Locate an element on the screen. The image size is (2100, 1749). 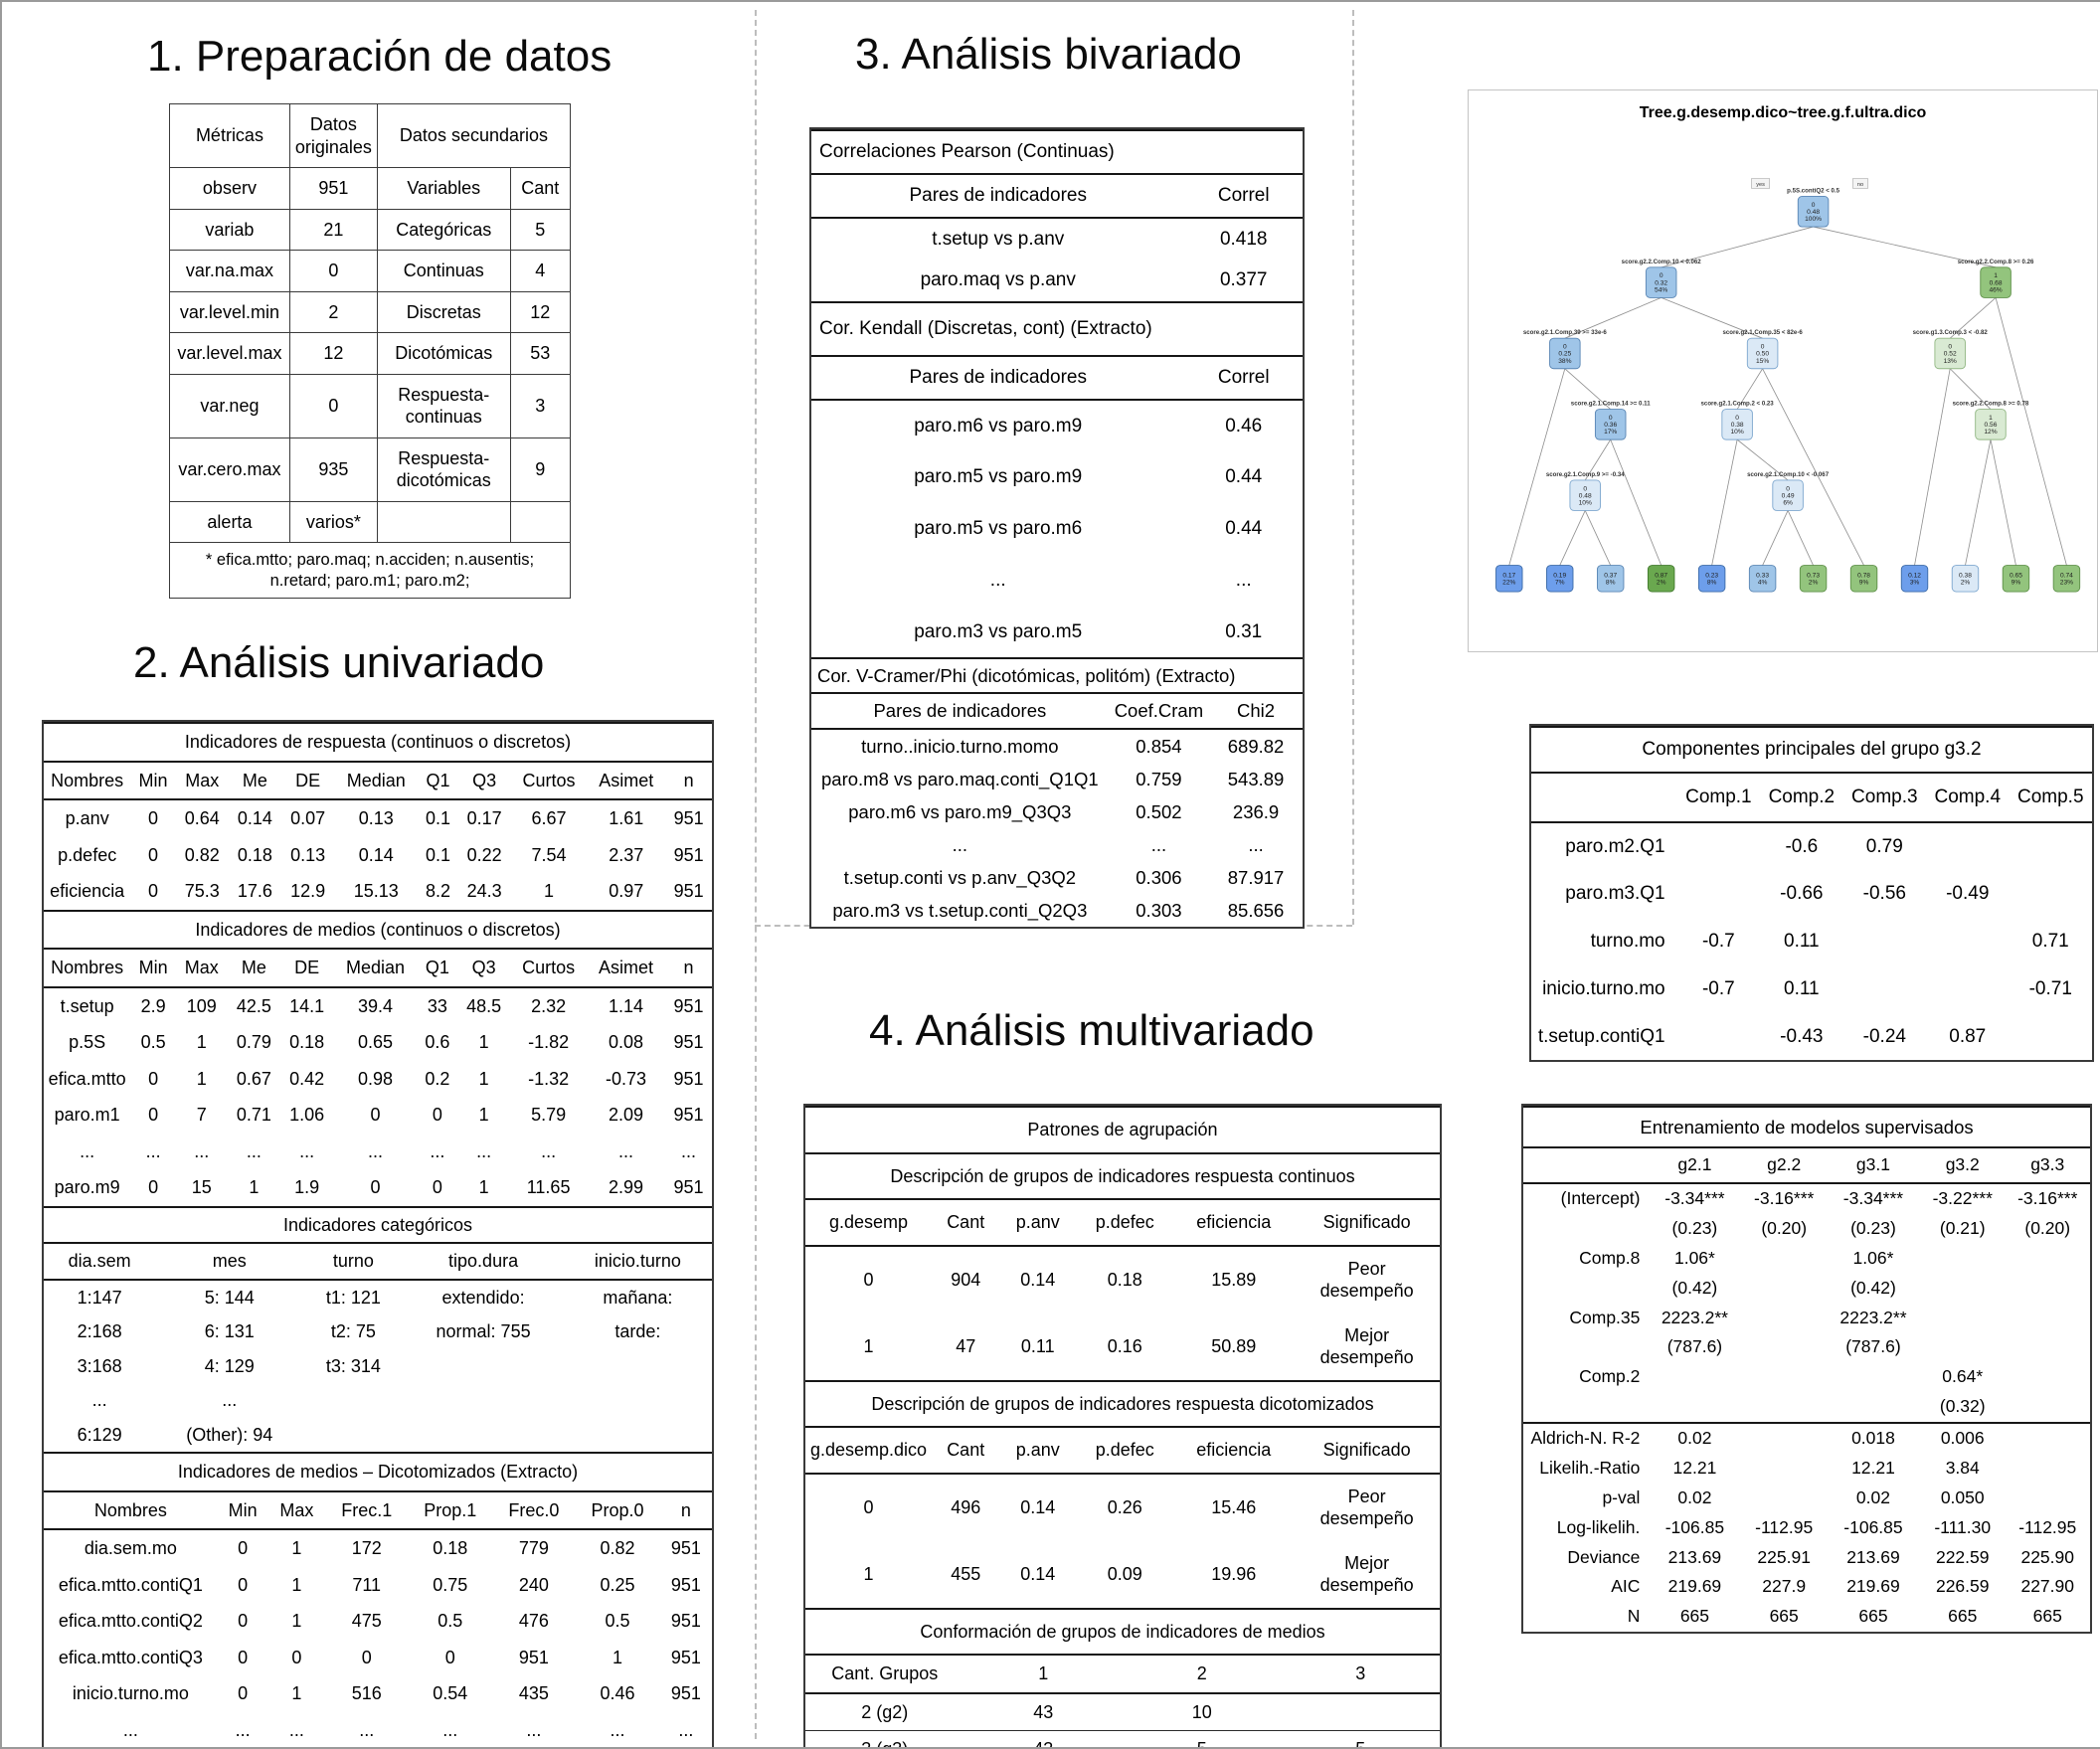
tree-edge is located at coordinates (1597, 538).